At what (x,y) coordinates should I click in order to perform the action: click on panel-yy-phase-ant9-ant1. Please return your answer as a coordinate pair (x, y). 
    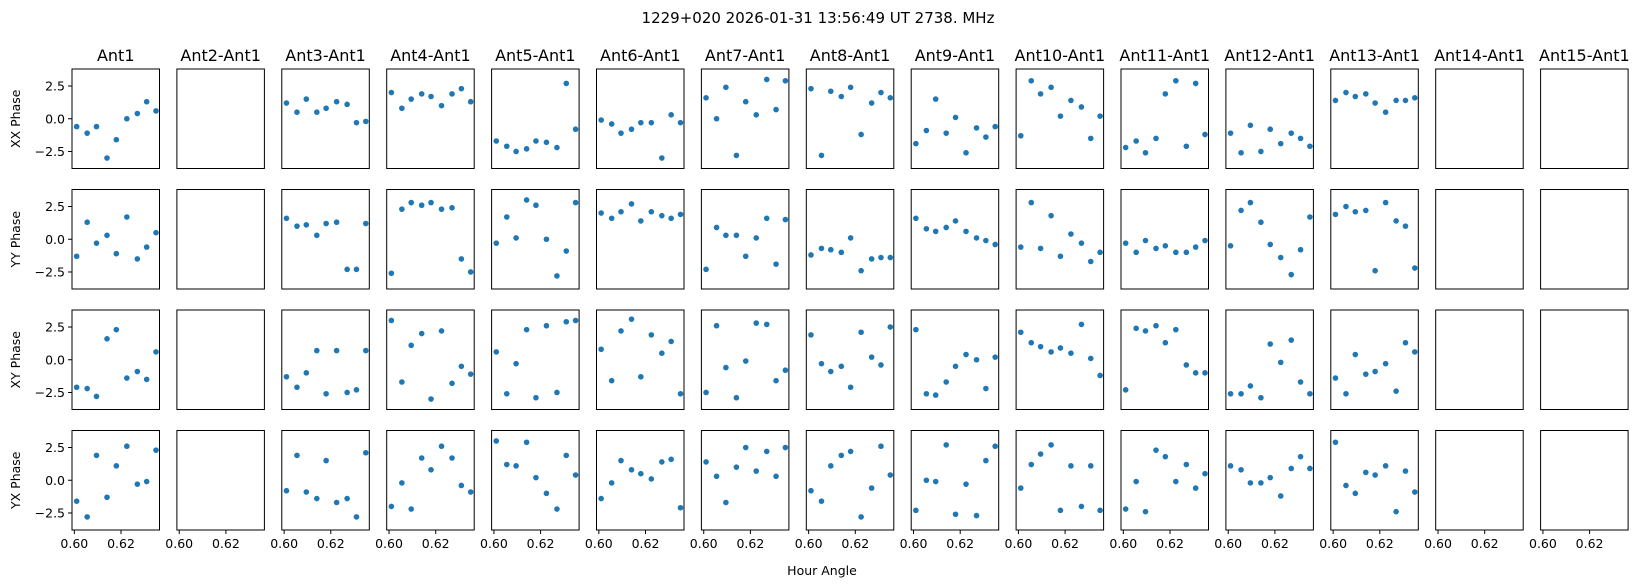
    Looking at the image, I should click on (955, 239).